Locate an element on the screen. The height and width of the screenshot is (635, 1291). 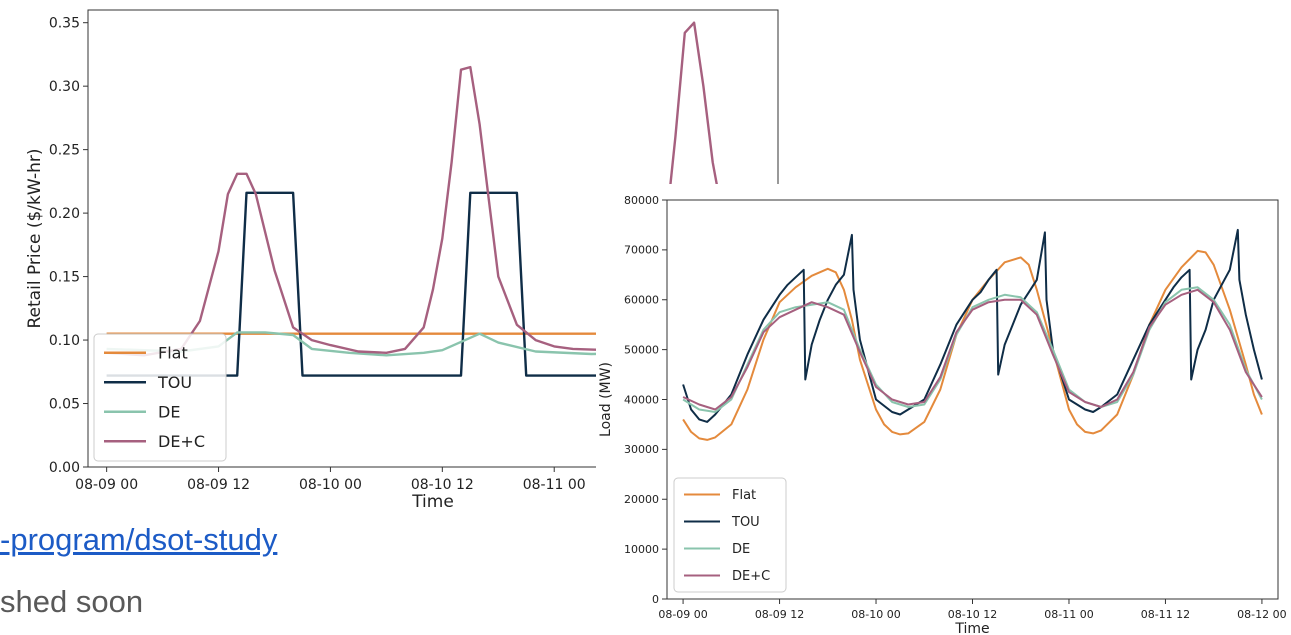
series-line-flat is located at coordinates (972, 345).